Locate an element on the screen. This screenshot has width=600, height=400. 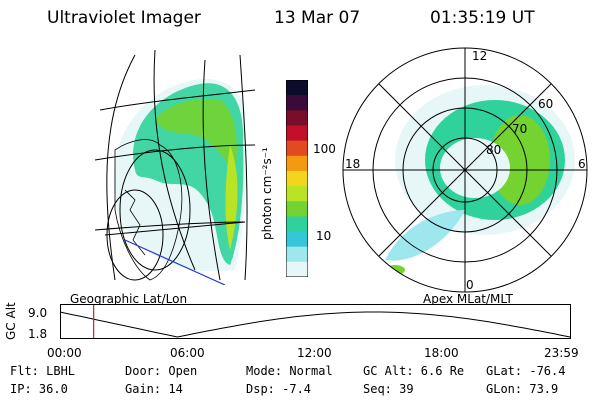
glon-field: GLon: 73.9 is located at coordinates (522, 389).